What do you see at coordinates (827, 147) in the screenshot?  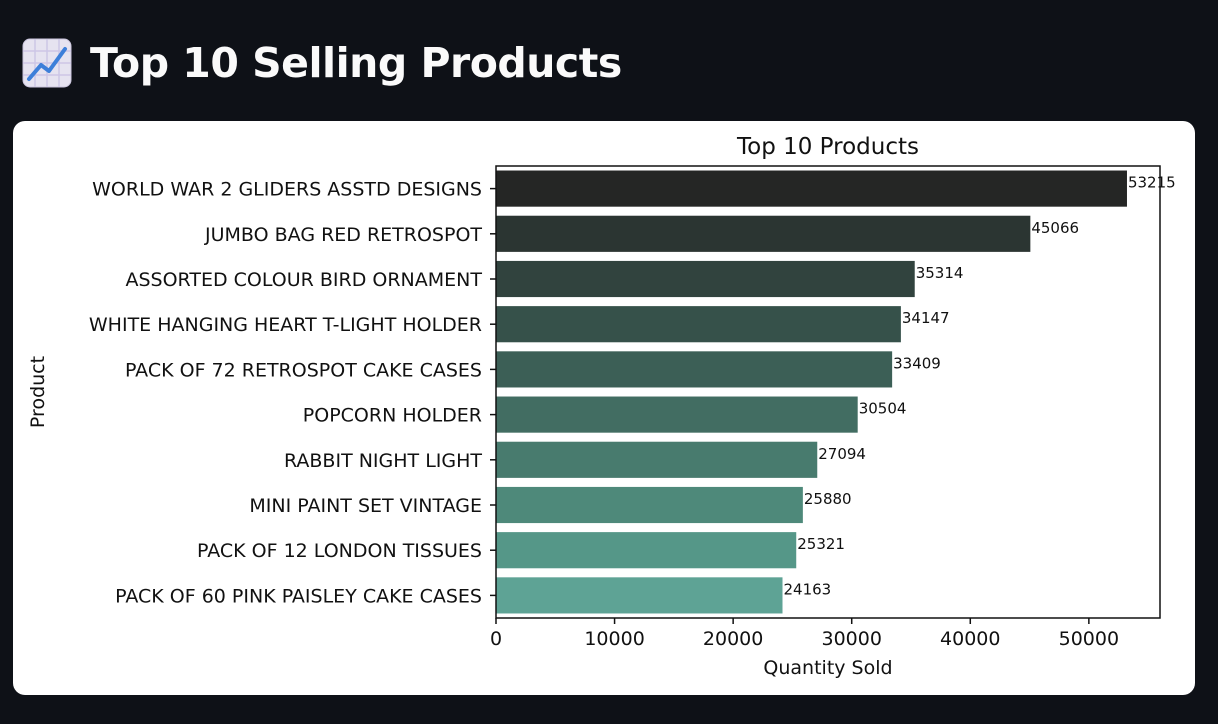 I see `chart-title: Top 10 Products` at bounding box center [827, 147].